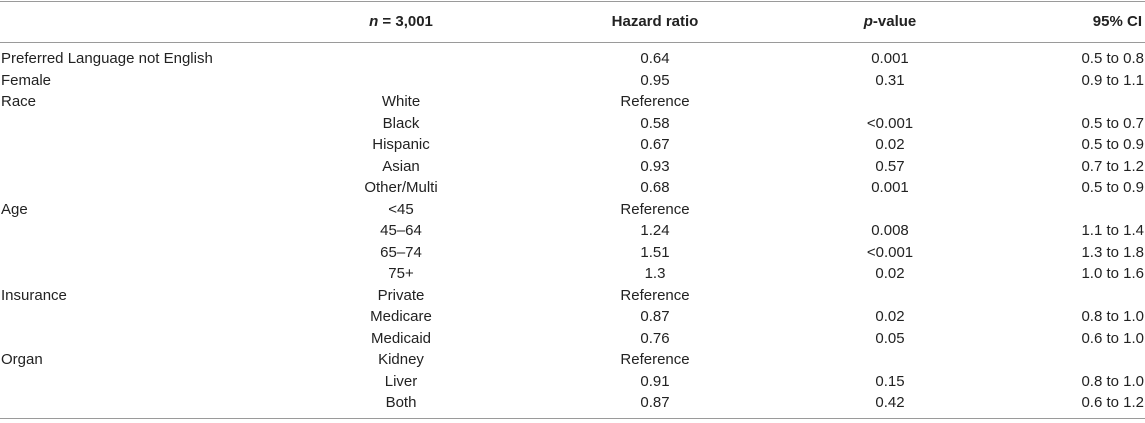 This screenshot has height=423, width=1145. I want to click on row-hazard-ratio: 0.67, so click(655, 144).